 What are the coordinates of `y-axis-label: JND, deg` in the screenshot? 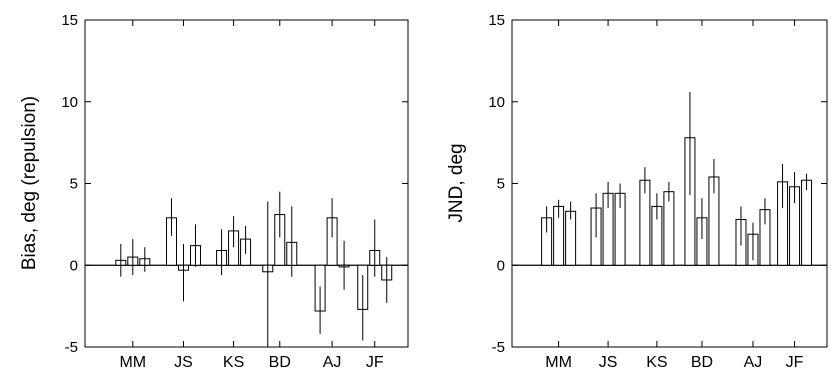 It's located at (456, 182).